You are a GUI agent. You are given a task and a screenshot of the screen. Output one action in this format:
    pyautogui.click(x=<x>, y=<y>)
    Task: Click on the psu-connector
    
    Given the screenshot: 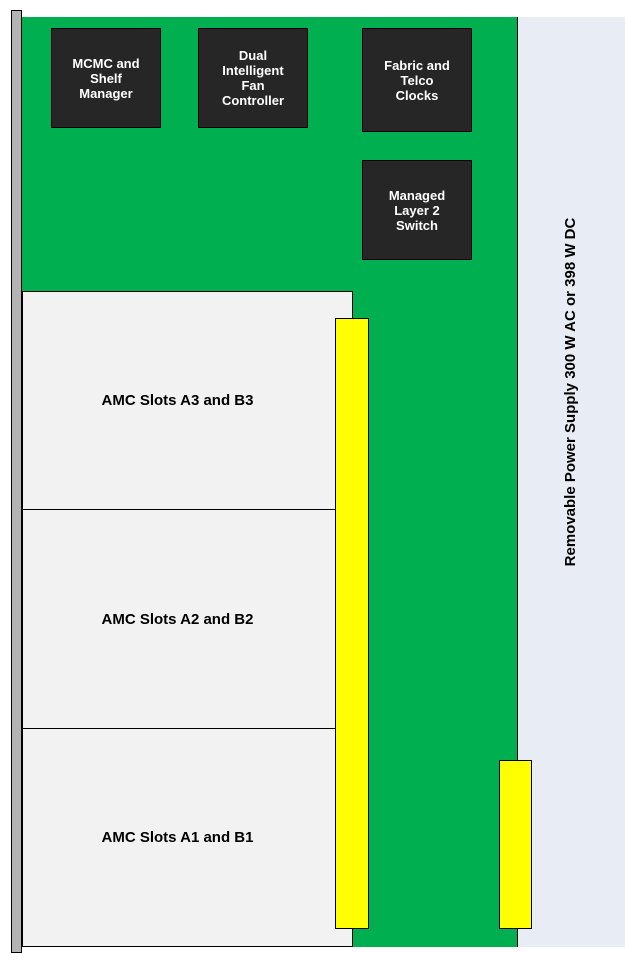 What is the action you would take?
    pyautogui.click(x=515, y=844)
    